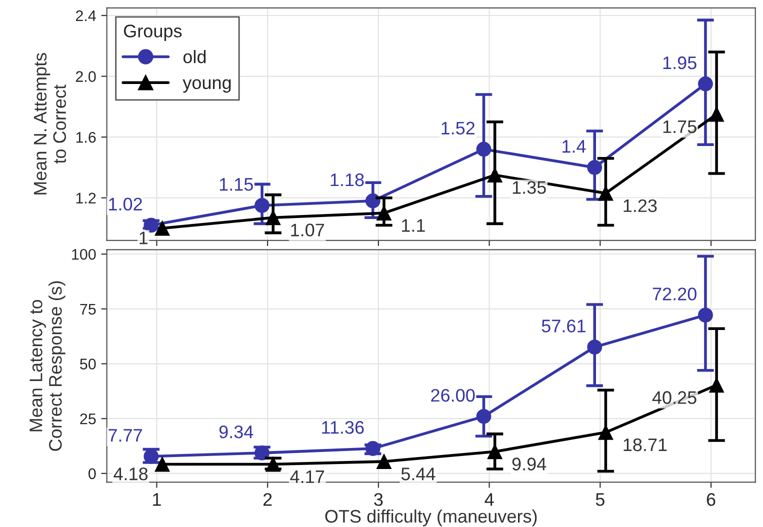  Describe the element at coordinates (674, 397) in the screenshot. I see `data-label: 40.25` at that location.